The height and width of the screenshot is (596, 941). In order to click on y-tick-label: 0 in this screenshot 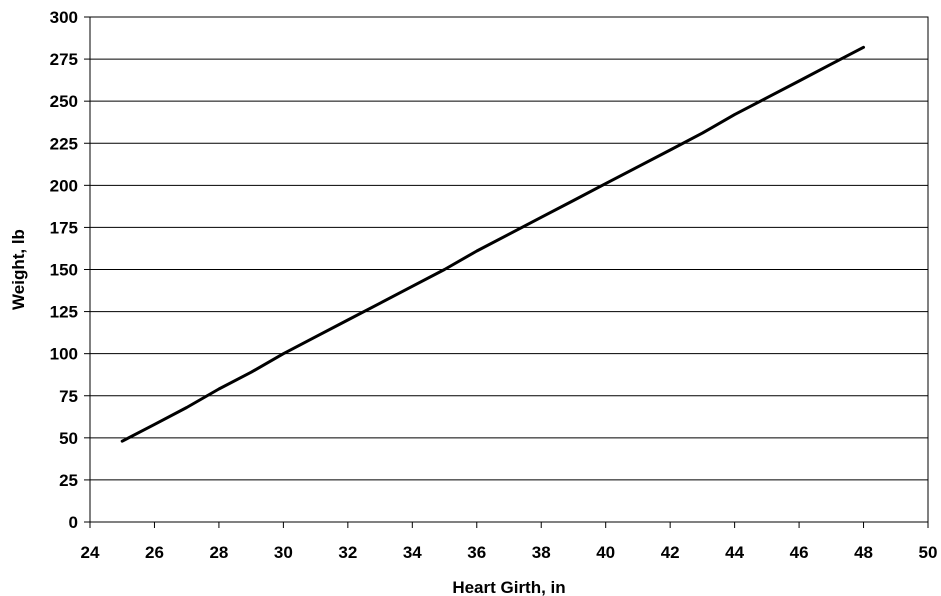, I will do `click(73, 522)`.